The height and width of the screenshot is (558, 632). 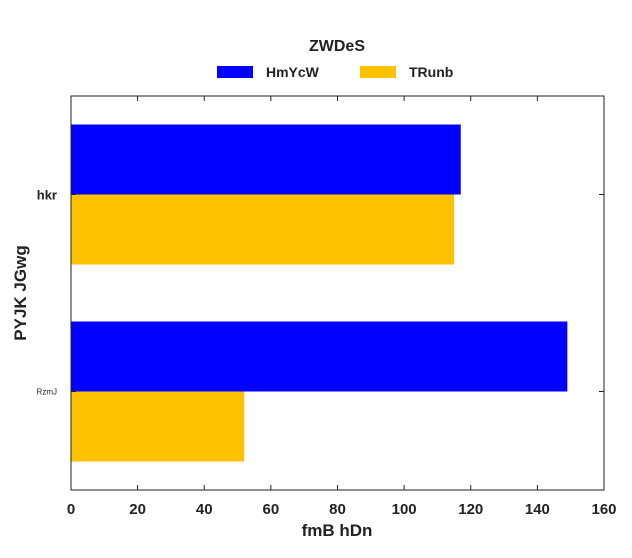 What do you see at coordinates (337, 530) in the screenshot?
I see `x-axis-label: fmB hDn` at bounding box center [337, 530].